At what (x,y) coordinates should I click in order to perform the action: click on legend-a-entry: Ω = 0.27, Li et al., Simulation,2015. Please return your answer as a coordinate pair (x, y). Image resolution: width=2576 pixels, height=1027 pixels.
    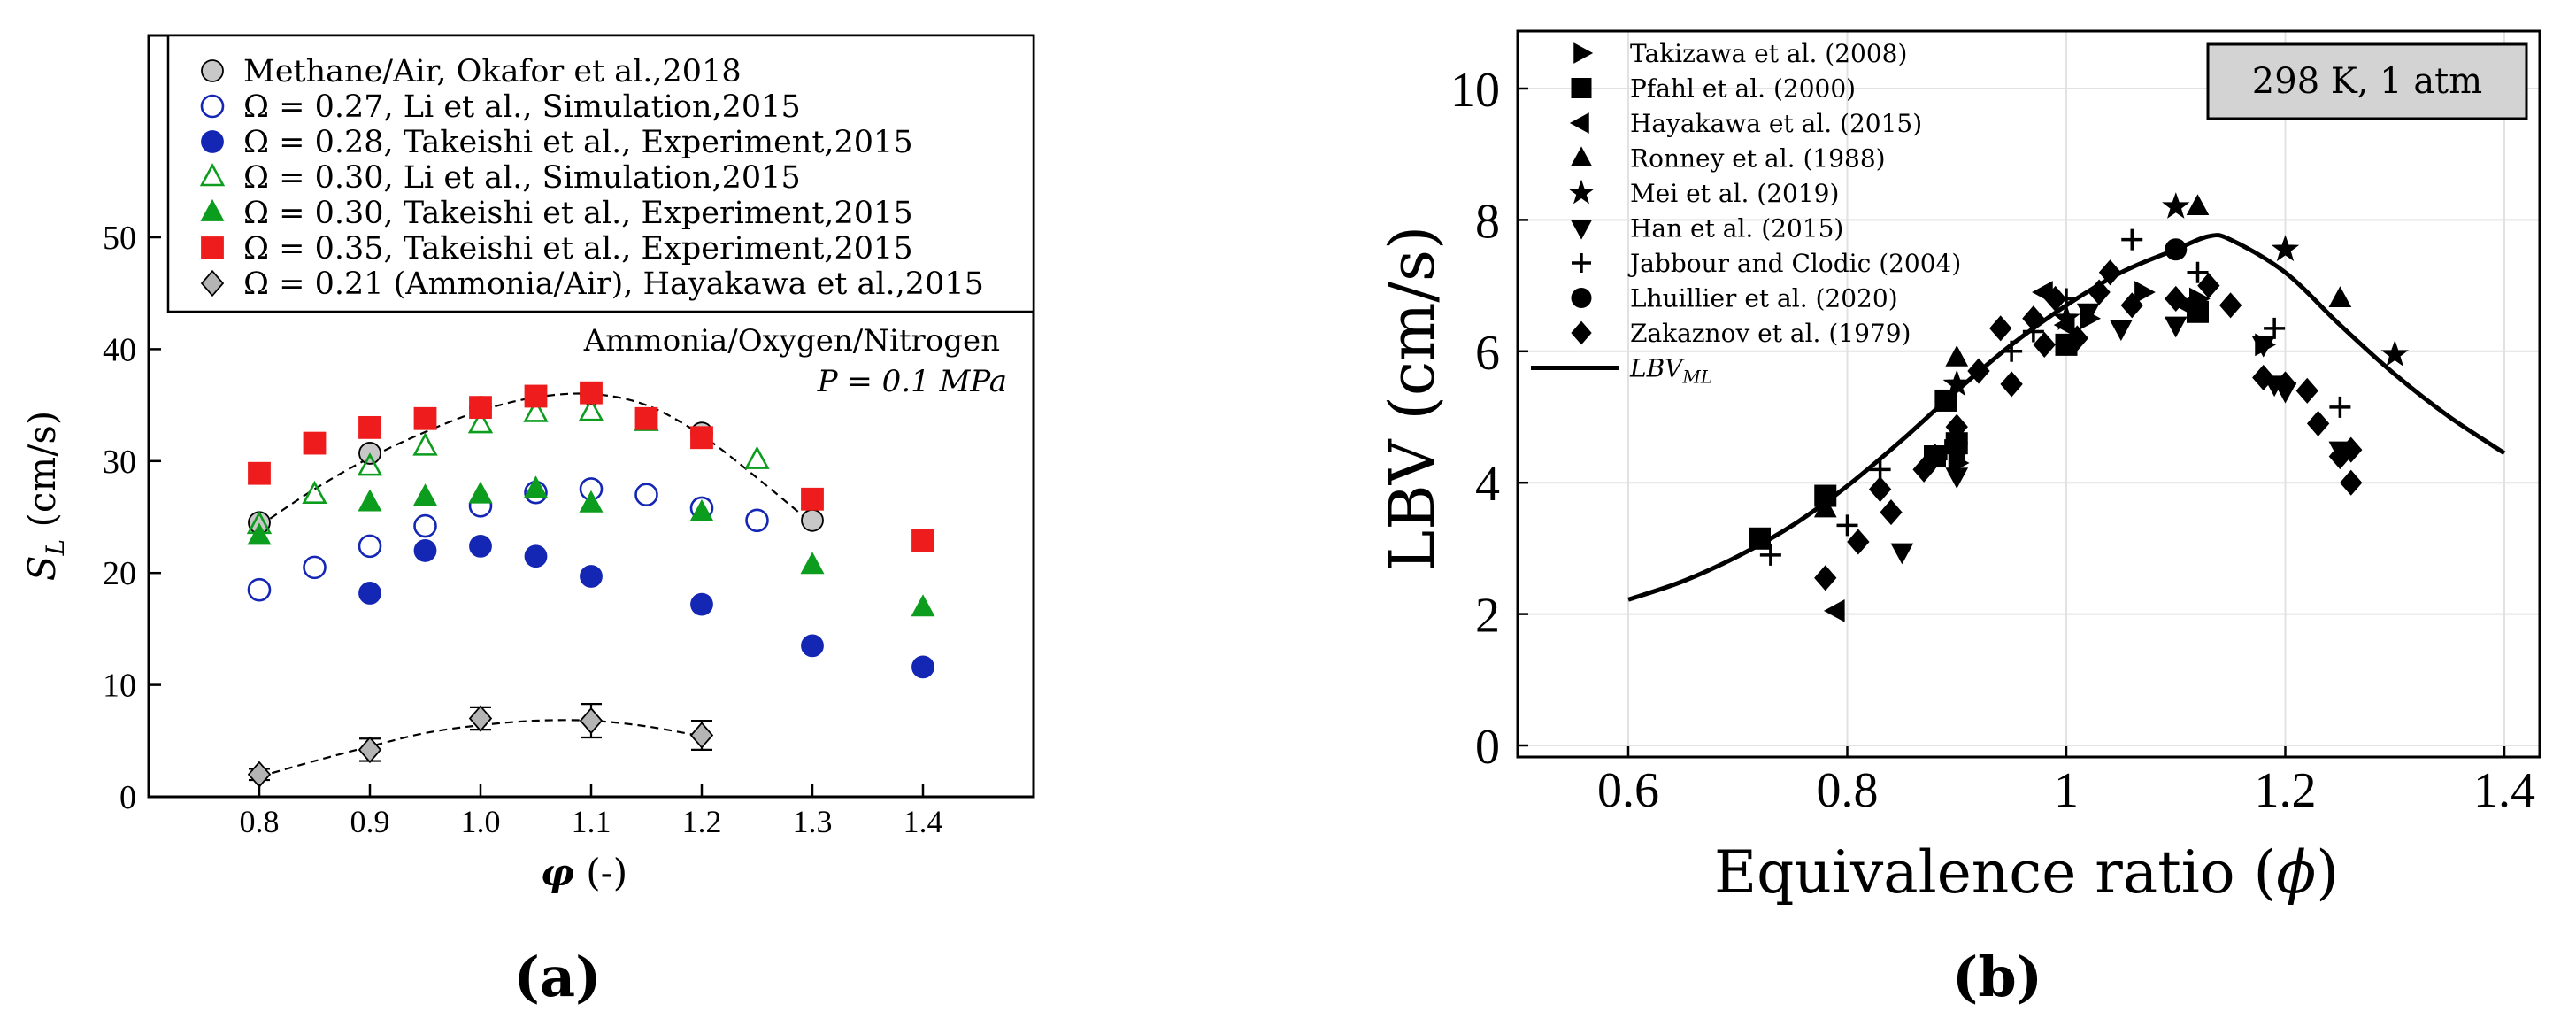
    Looking at the image, I should click on (501, 107).